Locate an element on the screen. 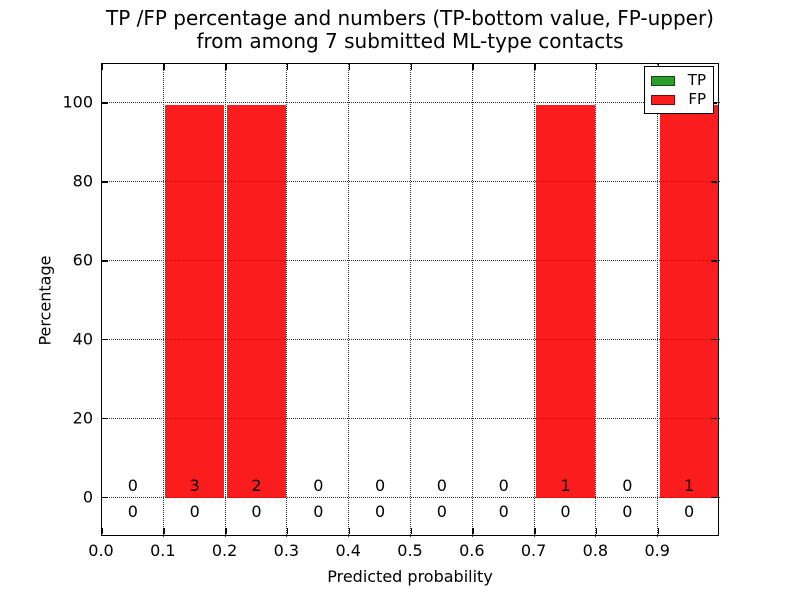 The height and width of the screenshot is (600, 800). x-tick-bottom-0.9 is located at coordinates (658, 531).